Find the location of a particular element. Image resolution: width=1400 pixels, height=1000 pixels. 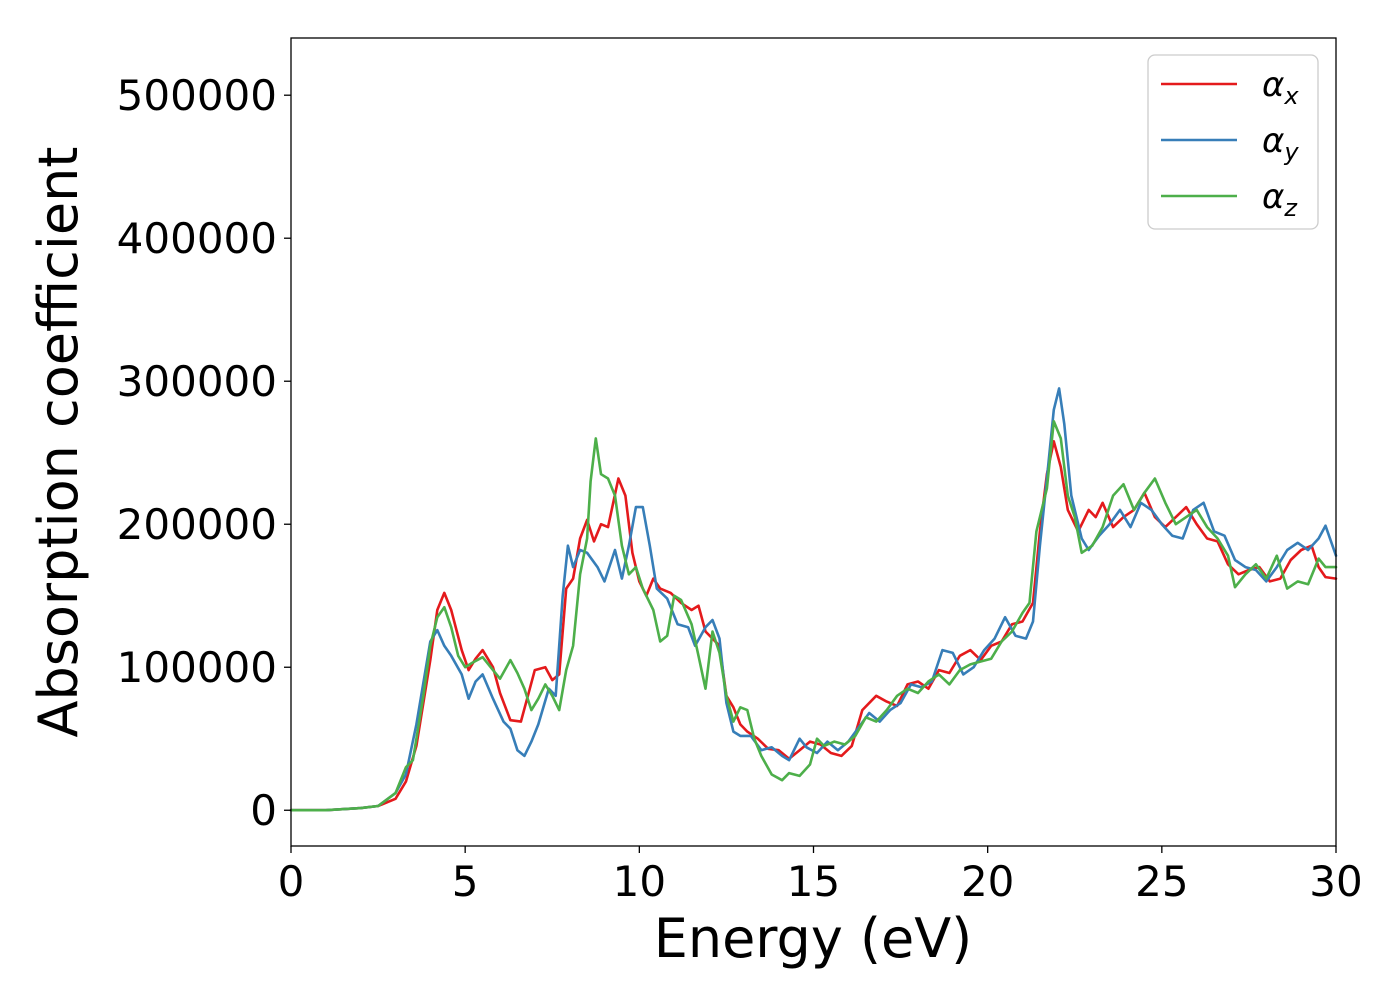

x-tick-label: 10 is located at coordinates (639, 881).